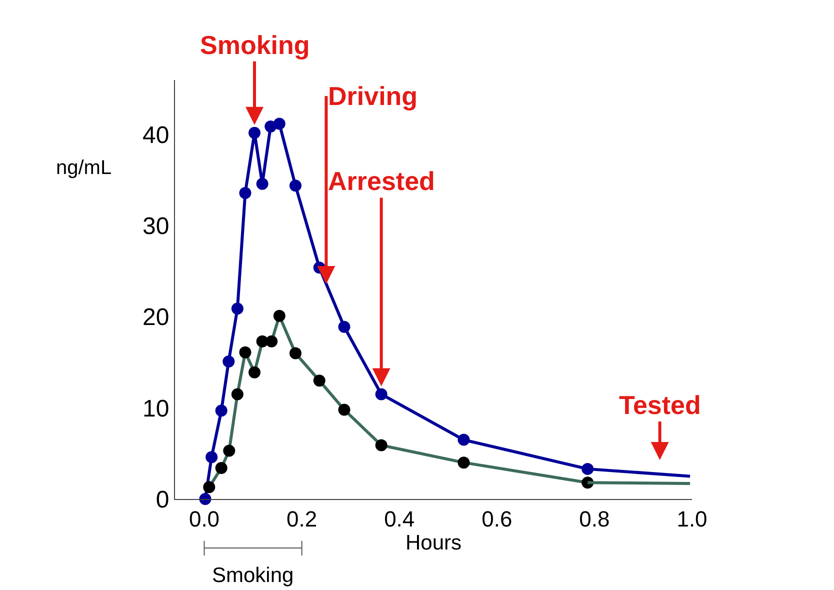  Describe the element at coordinates (660, 405) in the screenshot. I see `annotation: Tested` at that location.